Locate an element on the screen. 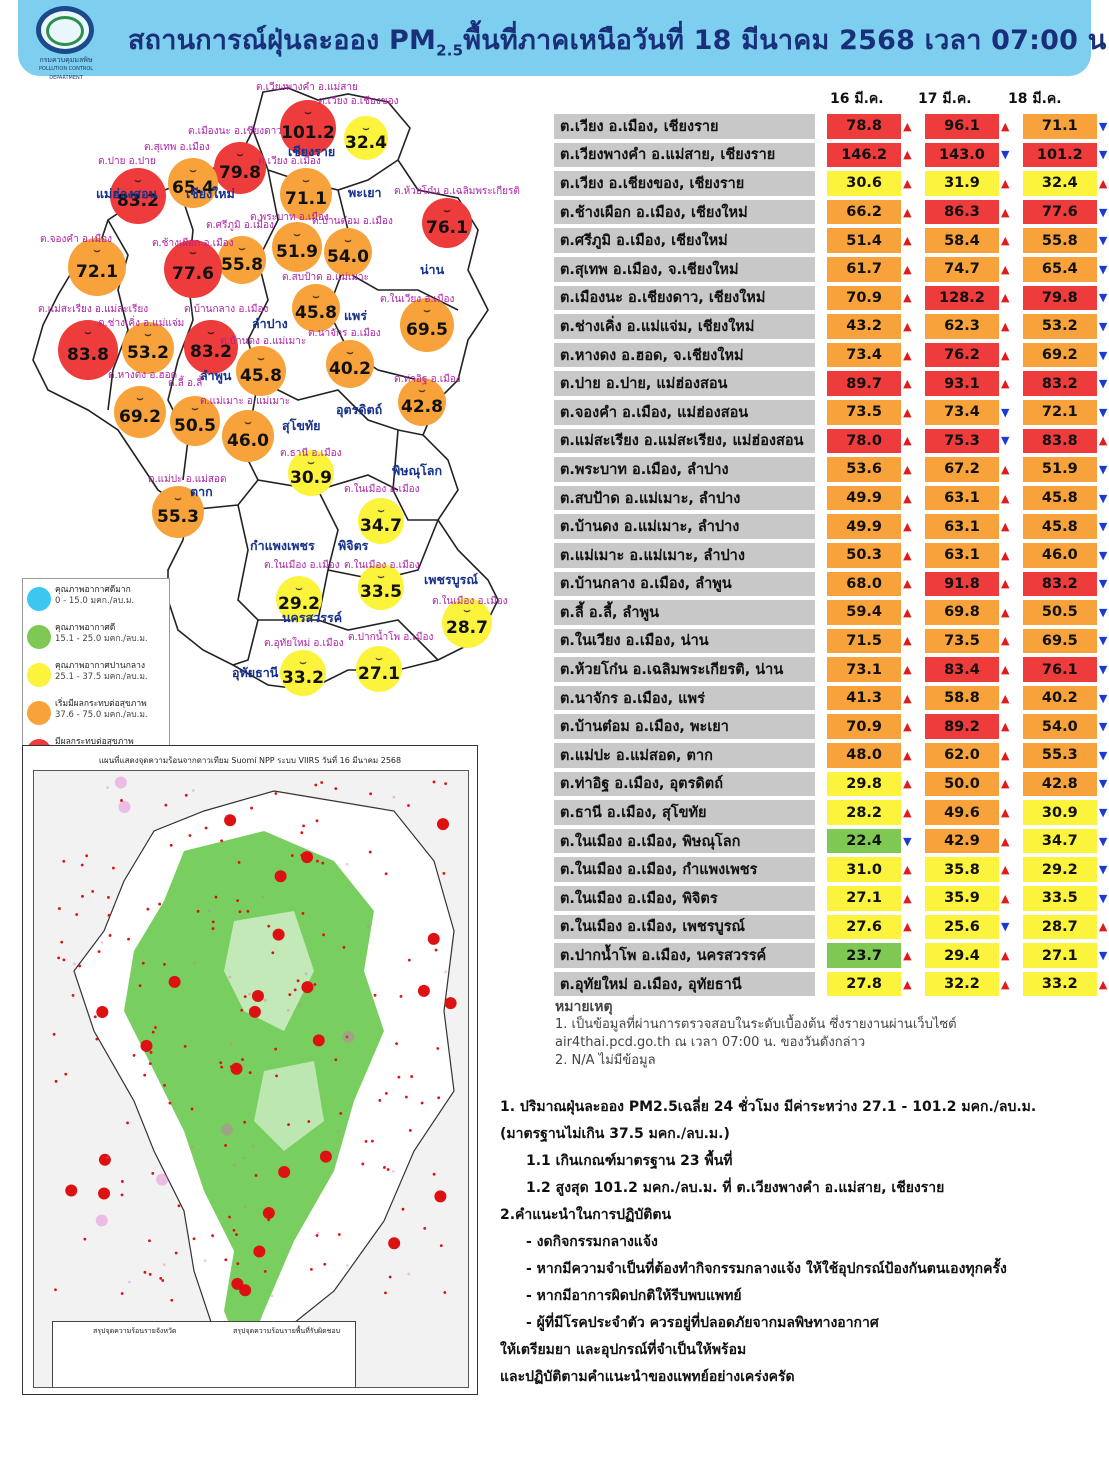  pm-value: 49.9 is located at coordinates (864, 498).